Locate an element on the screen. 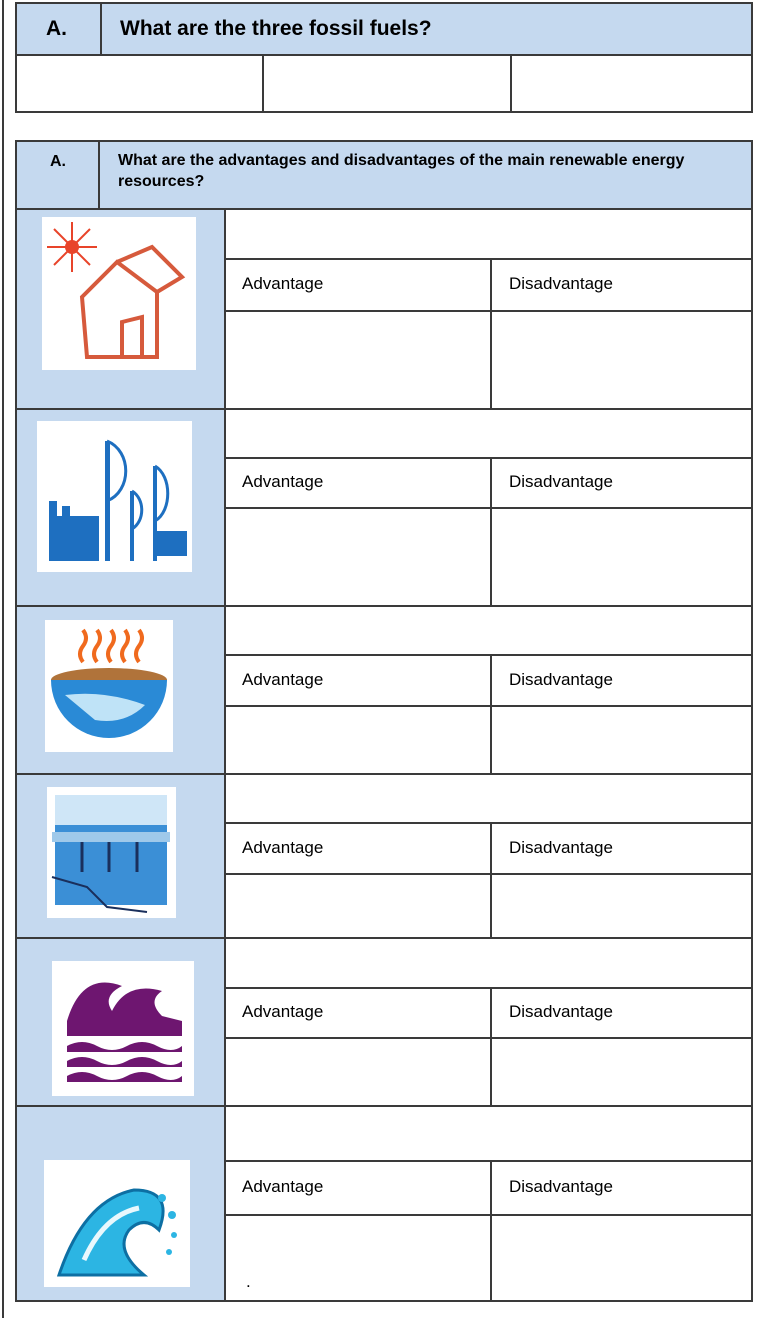  header-row is located at coordinates (384, 175).